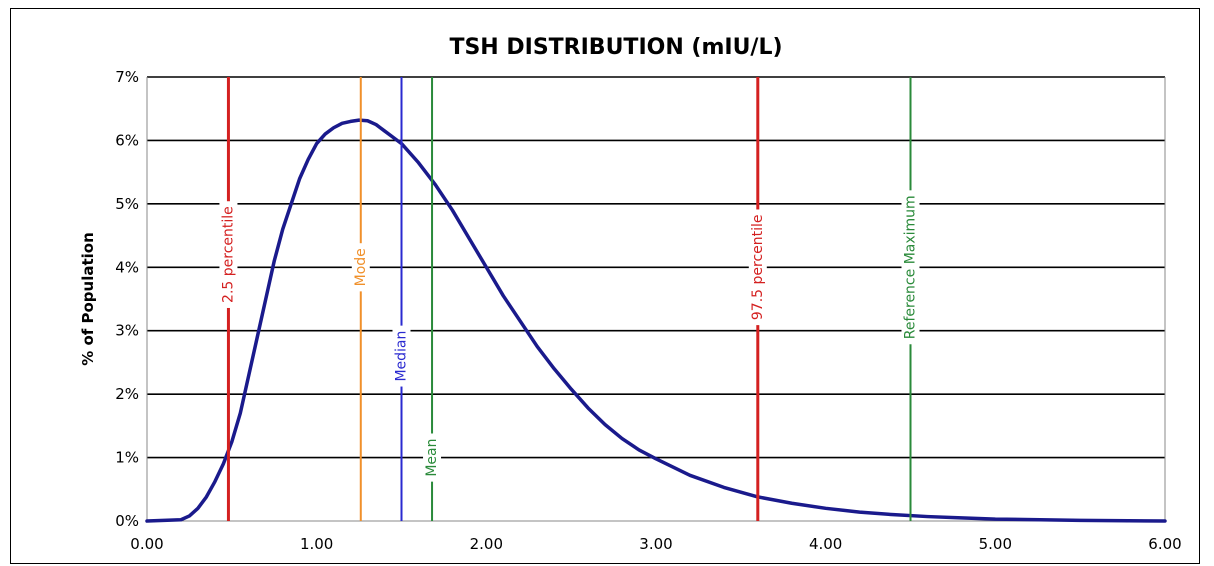  I want to click on reference-line-label-1: Mode, so click(361, 267).